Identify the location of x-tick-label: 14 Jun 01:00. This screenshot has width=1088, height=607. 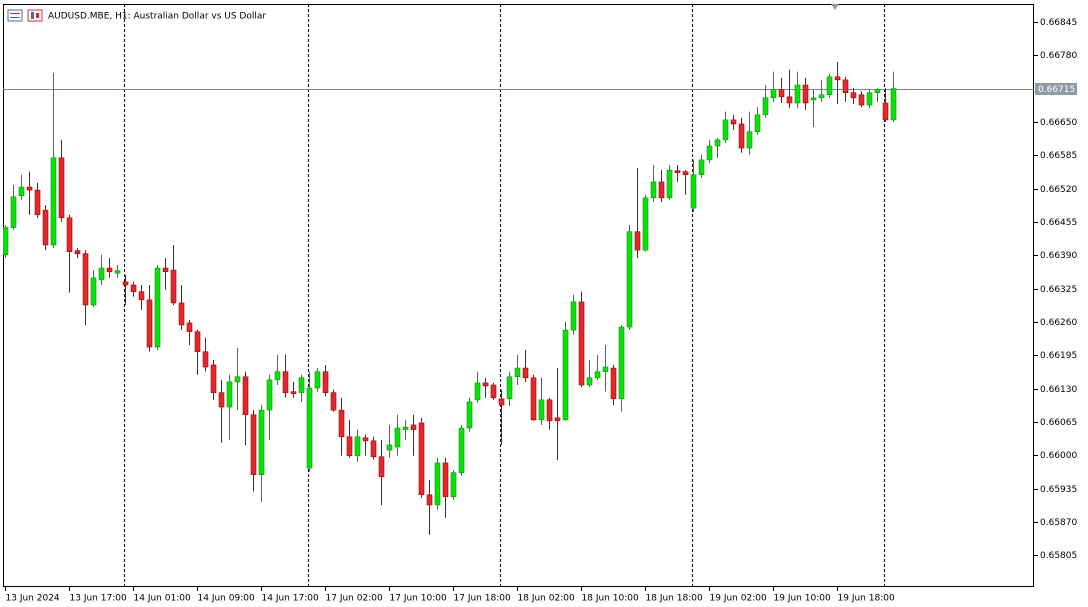
(162, 599).